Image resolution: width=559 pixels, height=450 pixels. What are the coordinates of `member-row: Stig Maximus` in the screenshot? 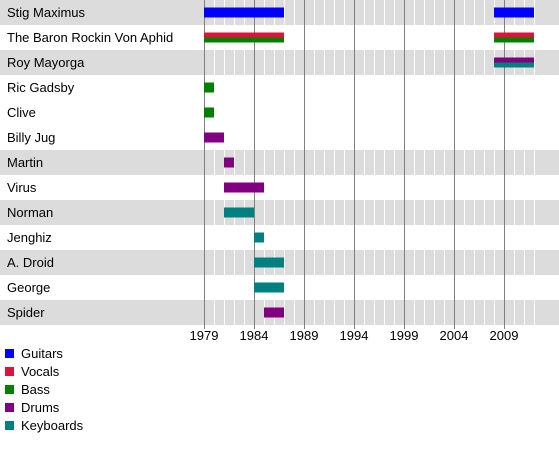 It's located at (270, 12).